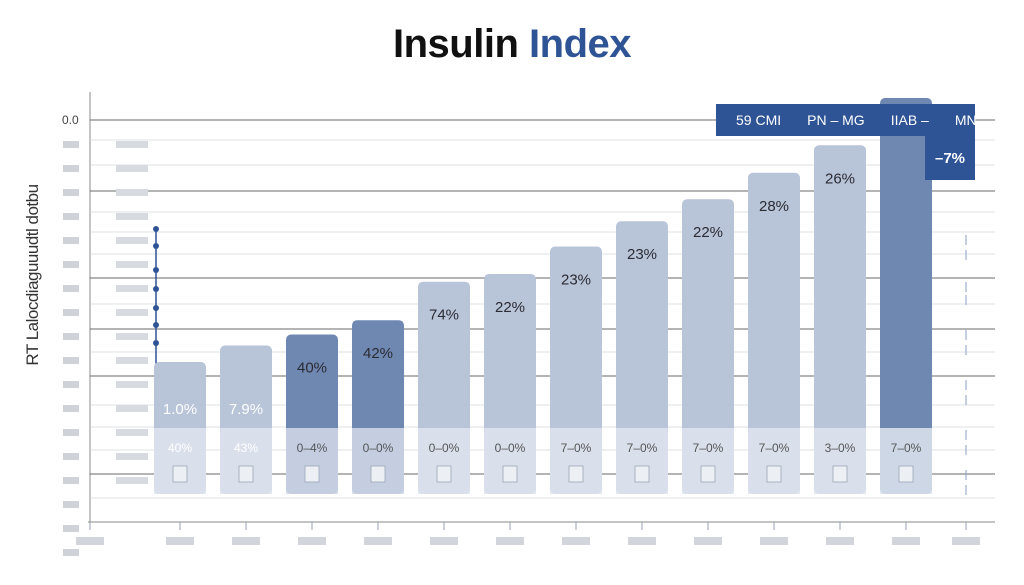  What do you see at coordinates (840, 448) in the screenshot?
I see `bar-secondary-label: 3–0%` at bounding box center [840, 448].